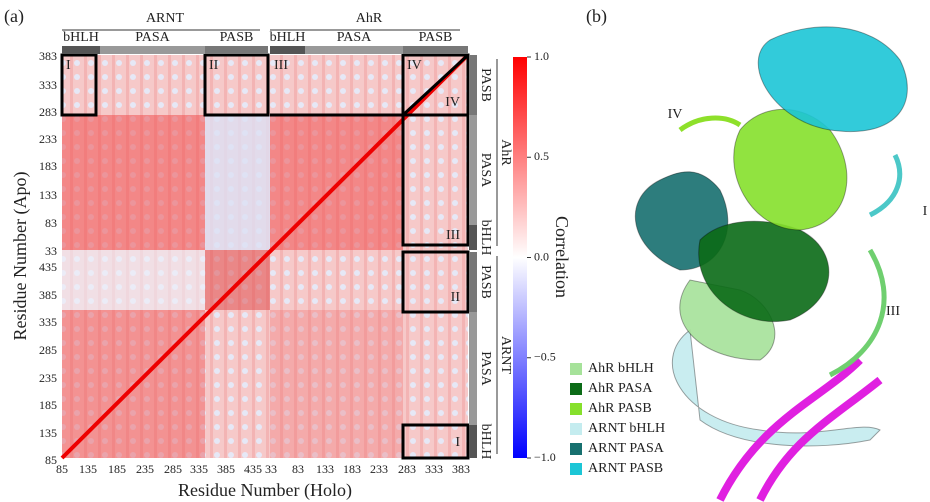 This screenshot has height=502, width=930. Describe the element at coordinates (620, 408) in the screenshot. I see `legend-label: AhR PASB` at that location.